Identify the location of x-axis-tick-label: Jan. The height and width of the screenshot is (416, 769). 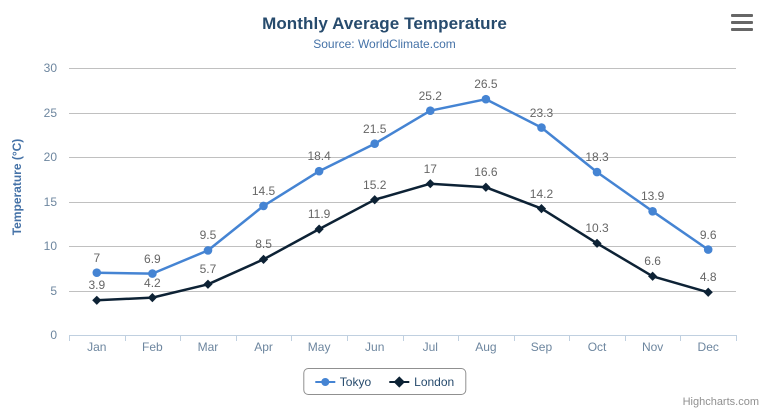
(97, 347).